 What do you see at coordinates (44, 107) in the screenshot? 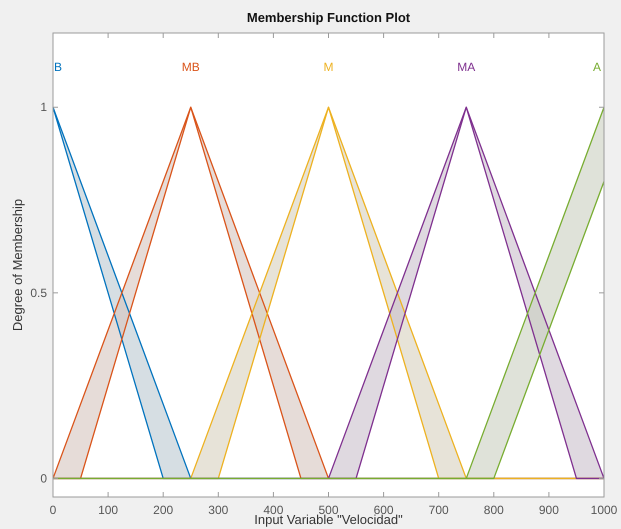
I see `y-tick-label: 1` at bounding box center [44, 107].